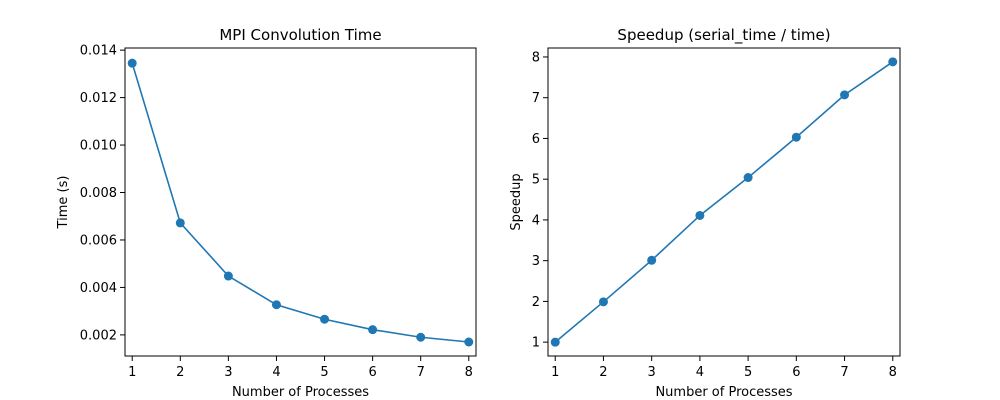 This screenshot has width=1000, height=400. What do you see at coordinates (98, 146) in the screenshot?
I see `time-y-tick-label: 0.010` at bounding box center [98, 146].